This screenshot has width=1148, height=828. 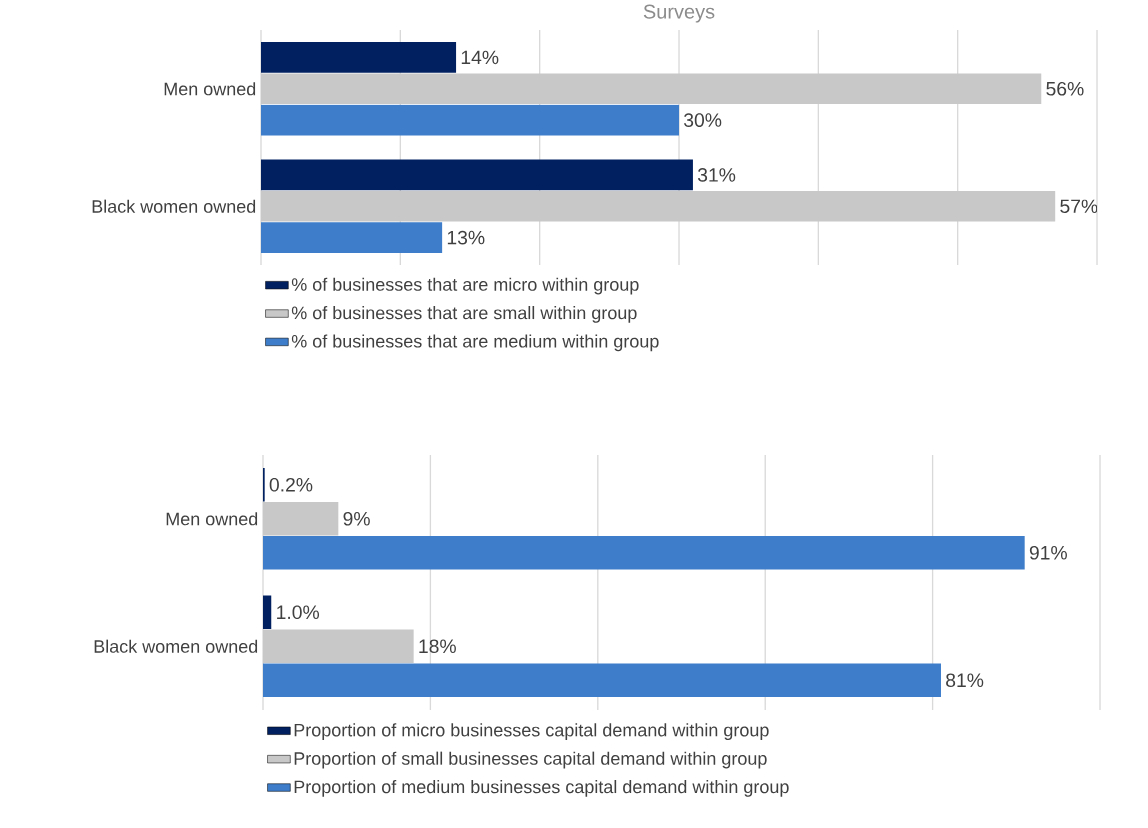 I want to click on data-label: 31%, so click(x=716, y=175).